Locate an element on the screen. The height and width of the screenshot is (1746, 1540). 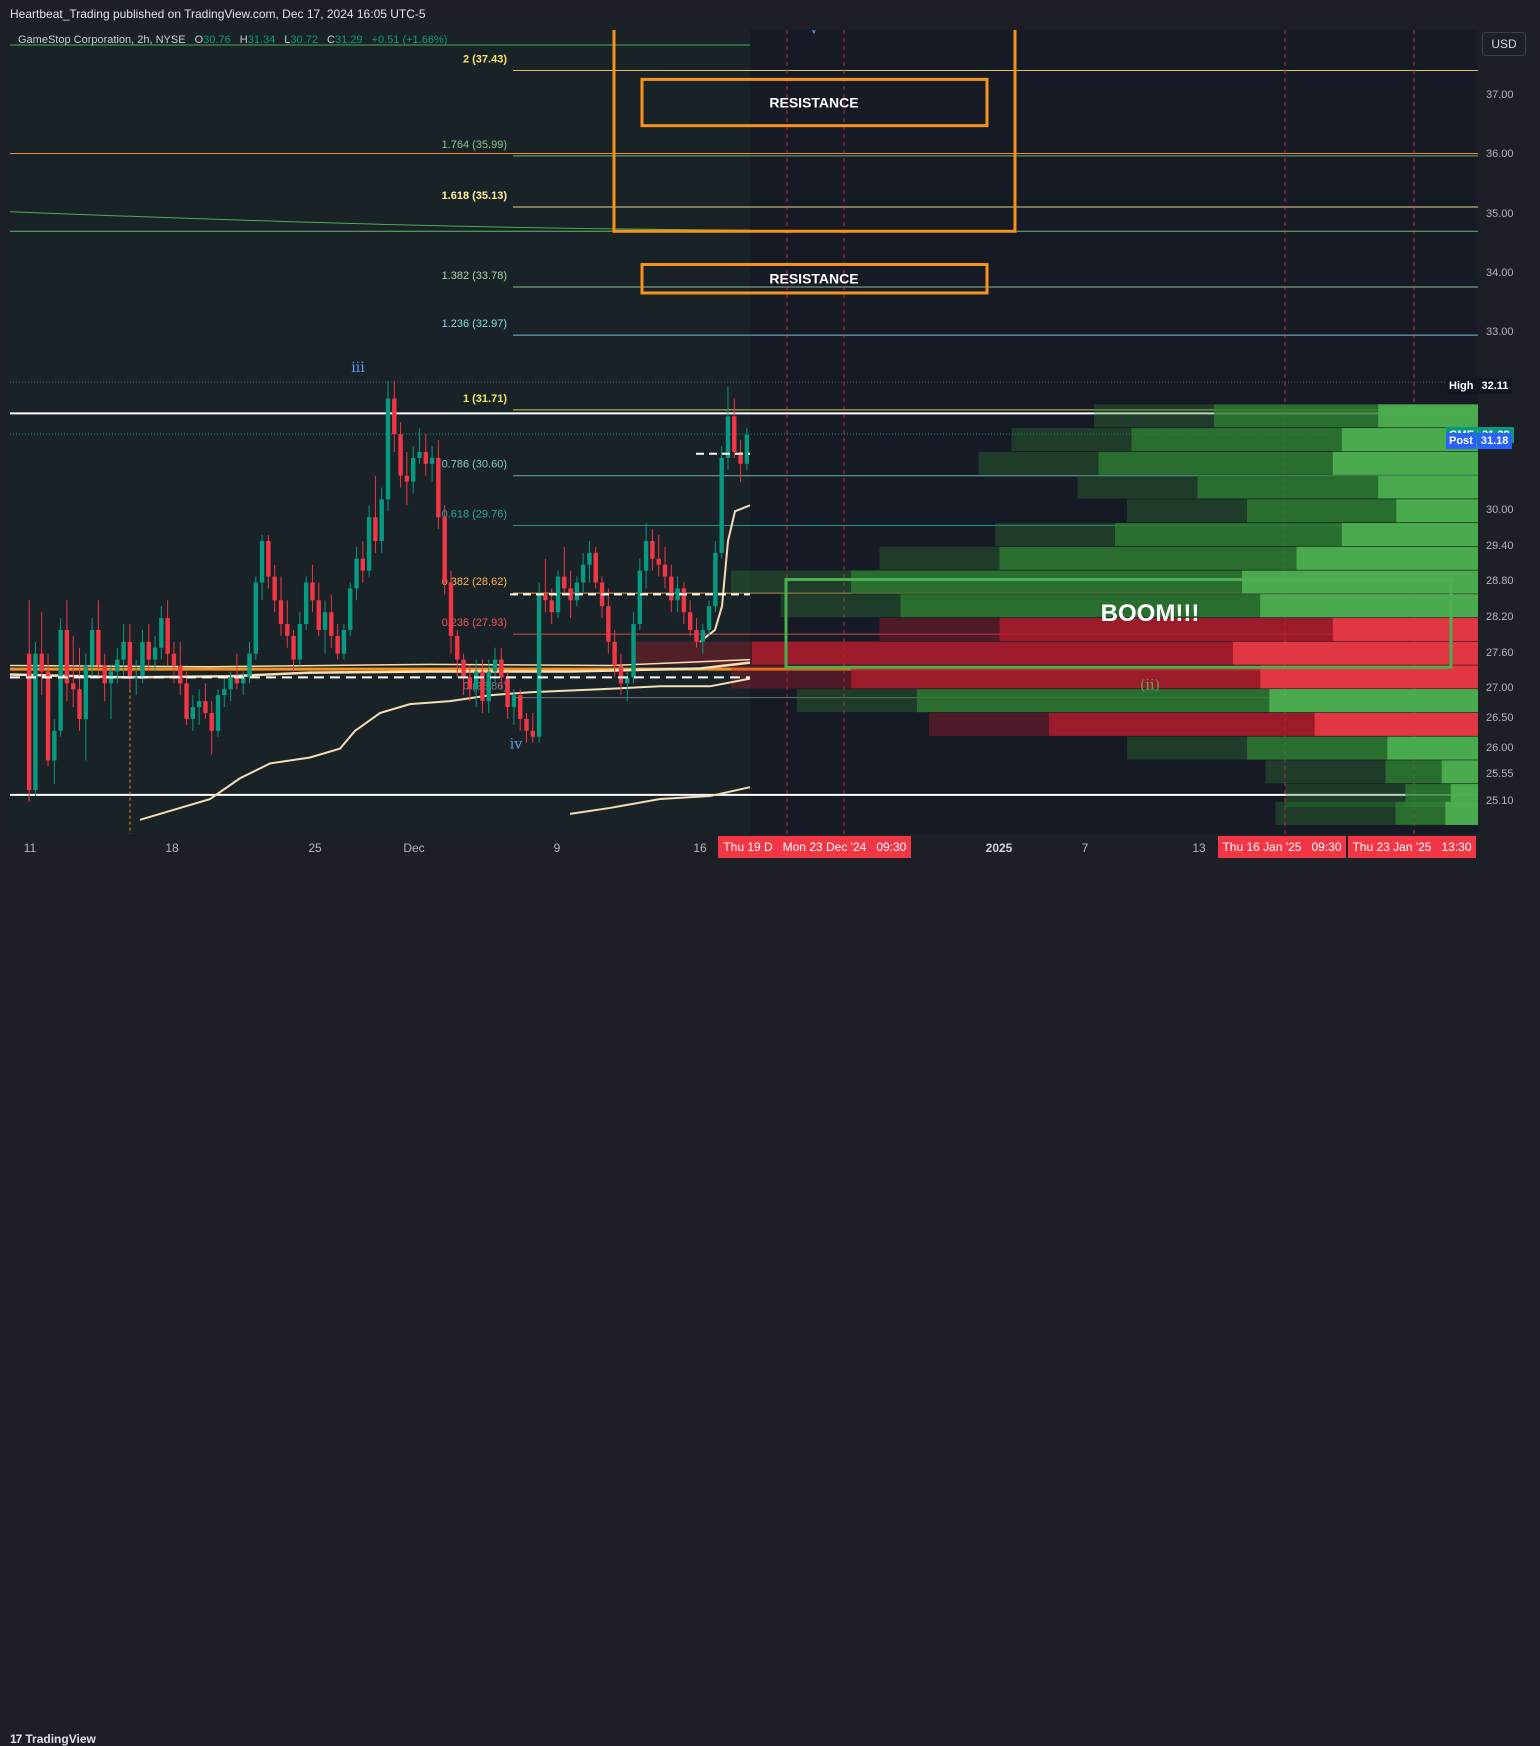
y-axis-tick-label: 34.00 is located at coordinates (1500, 272).